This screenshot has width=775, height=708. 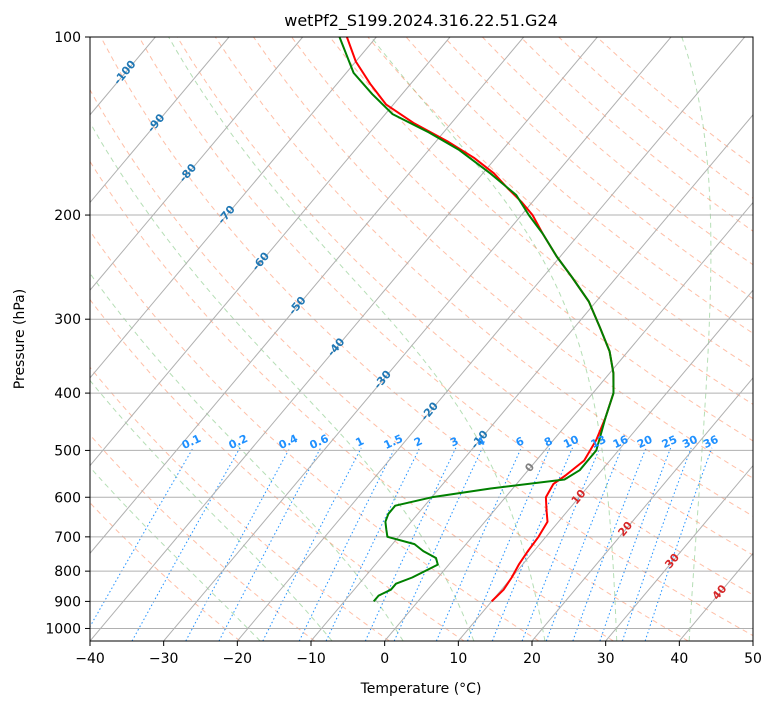 I want to click on y-tick-label: 700, so click(x=67, y=538).